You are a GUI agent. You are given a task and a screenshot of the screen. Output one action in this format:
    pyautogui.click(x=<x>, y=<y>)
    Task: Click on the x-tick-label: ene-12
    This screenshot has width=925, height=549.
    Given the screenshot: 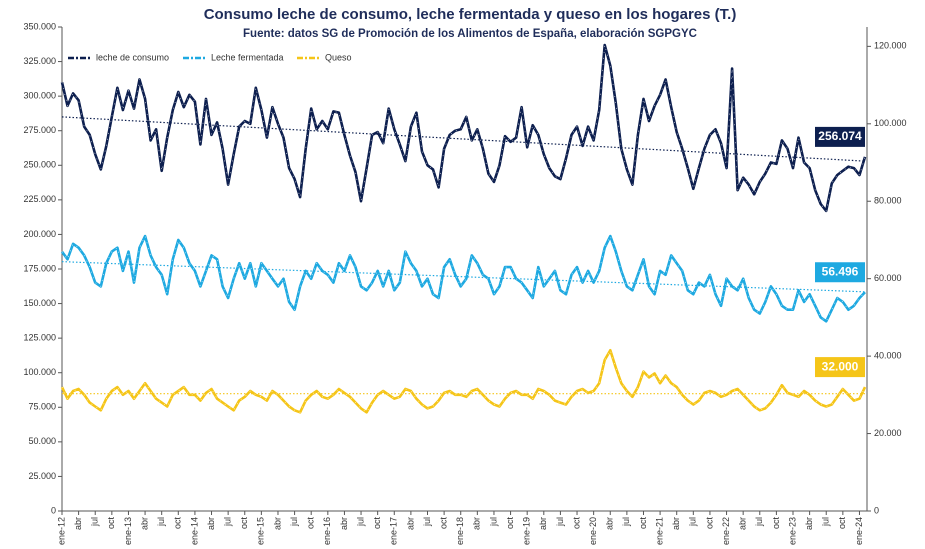 What is the action you would take?
    pyautogui.click(x=61, y=531)
    